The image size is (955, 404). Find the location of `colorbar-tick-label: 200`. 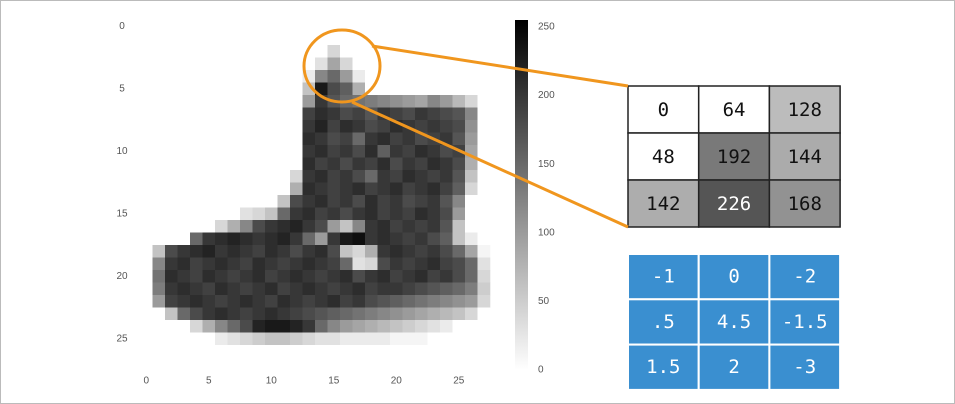

colorbar-tick-label: 200 is located at coordinates (546, 95).